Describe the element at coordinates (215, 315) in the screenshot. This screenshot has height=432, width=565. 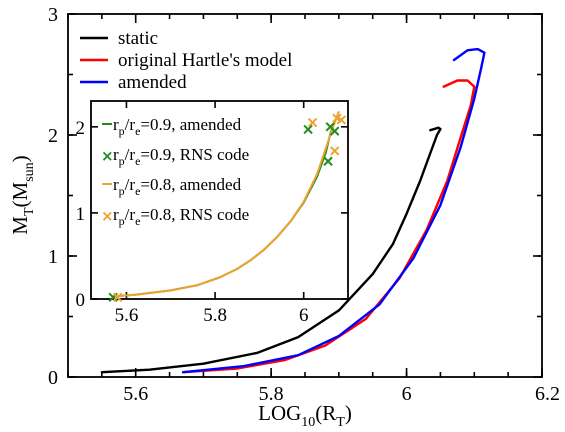
I see `inset-x-tick-label: 5.8` at that location.